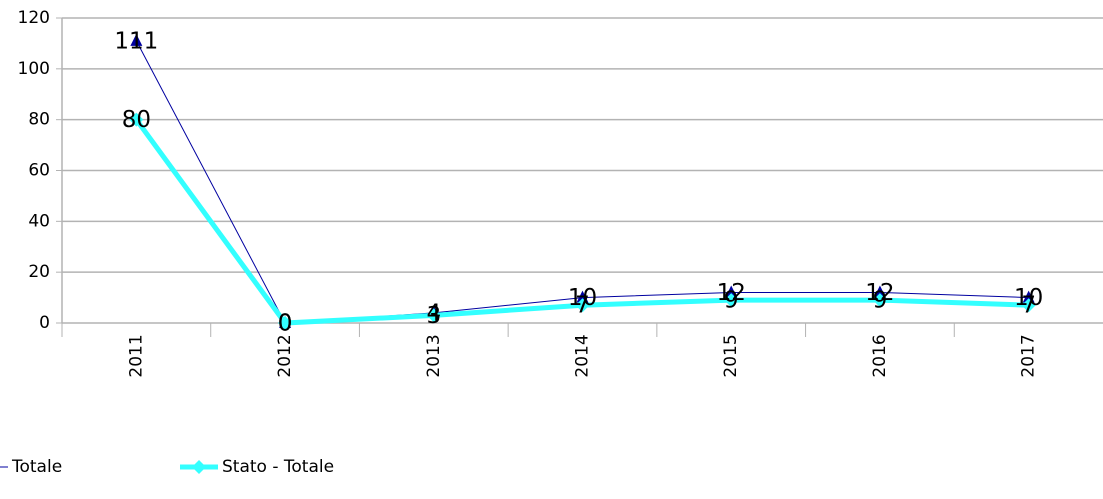 This screenshot has height=499, width=1103. What do you see at coordinates (39, 221) in the screenshot?
I see `y-tick-label: 40` at bounding box center [39, 221].